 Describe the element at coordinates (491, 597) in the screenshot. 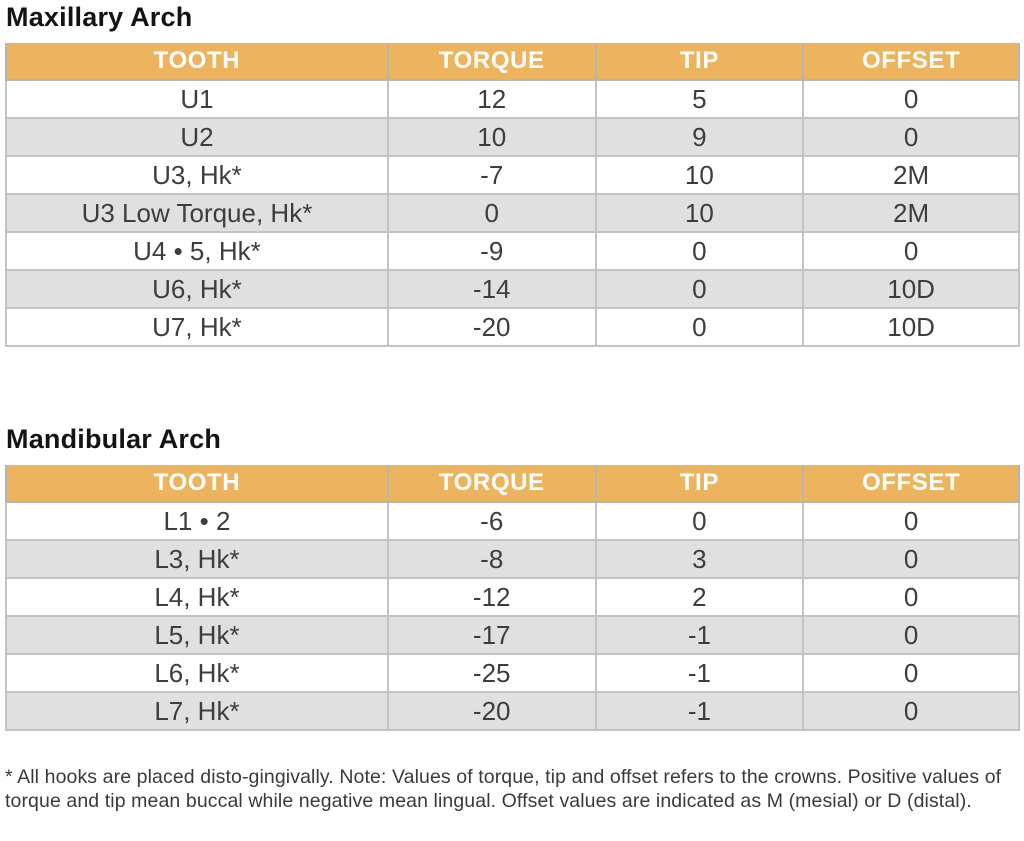

I see `torque-cell: -12` at that location.